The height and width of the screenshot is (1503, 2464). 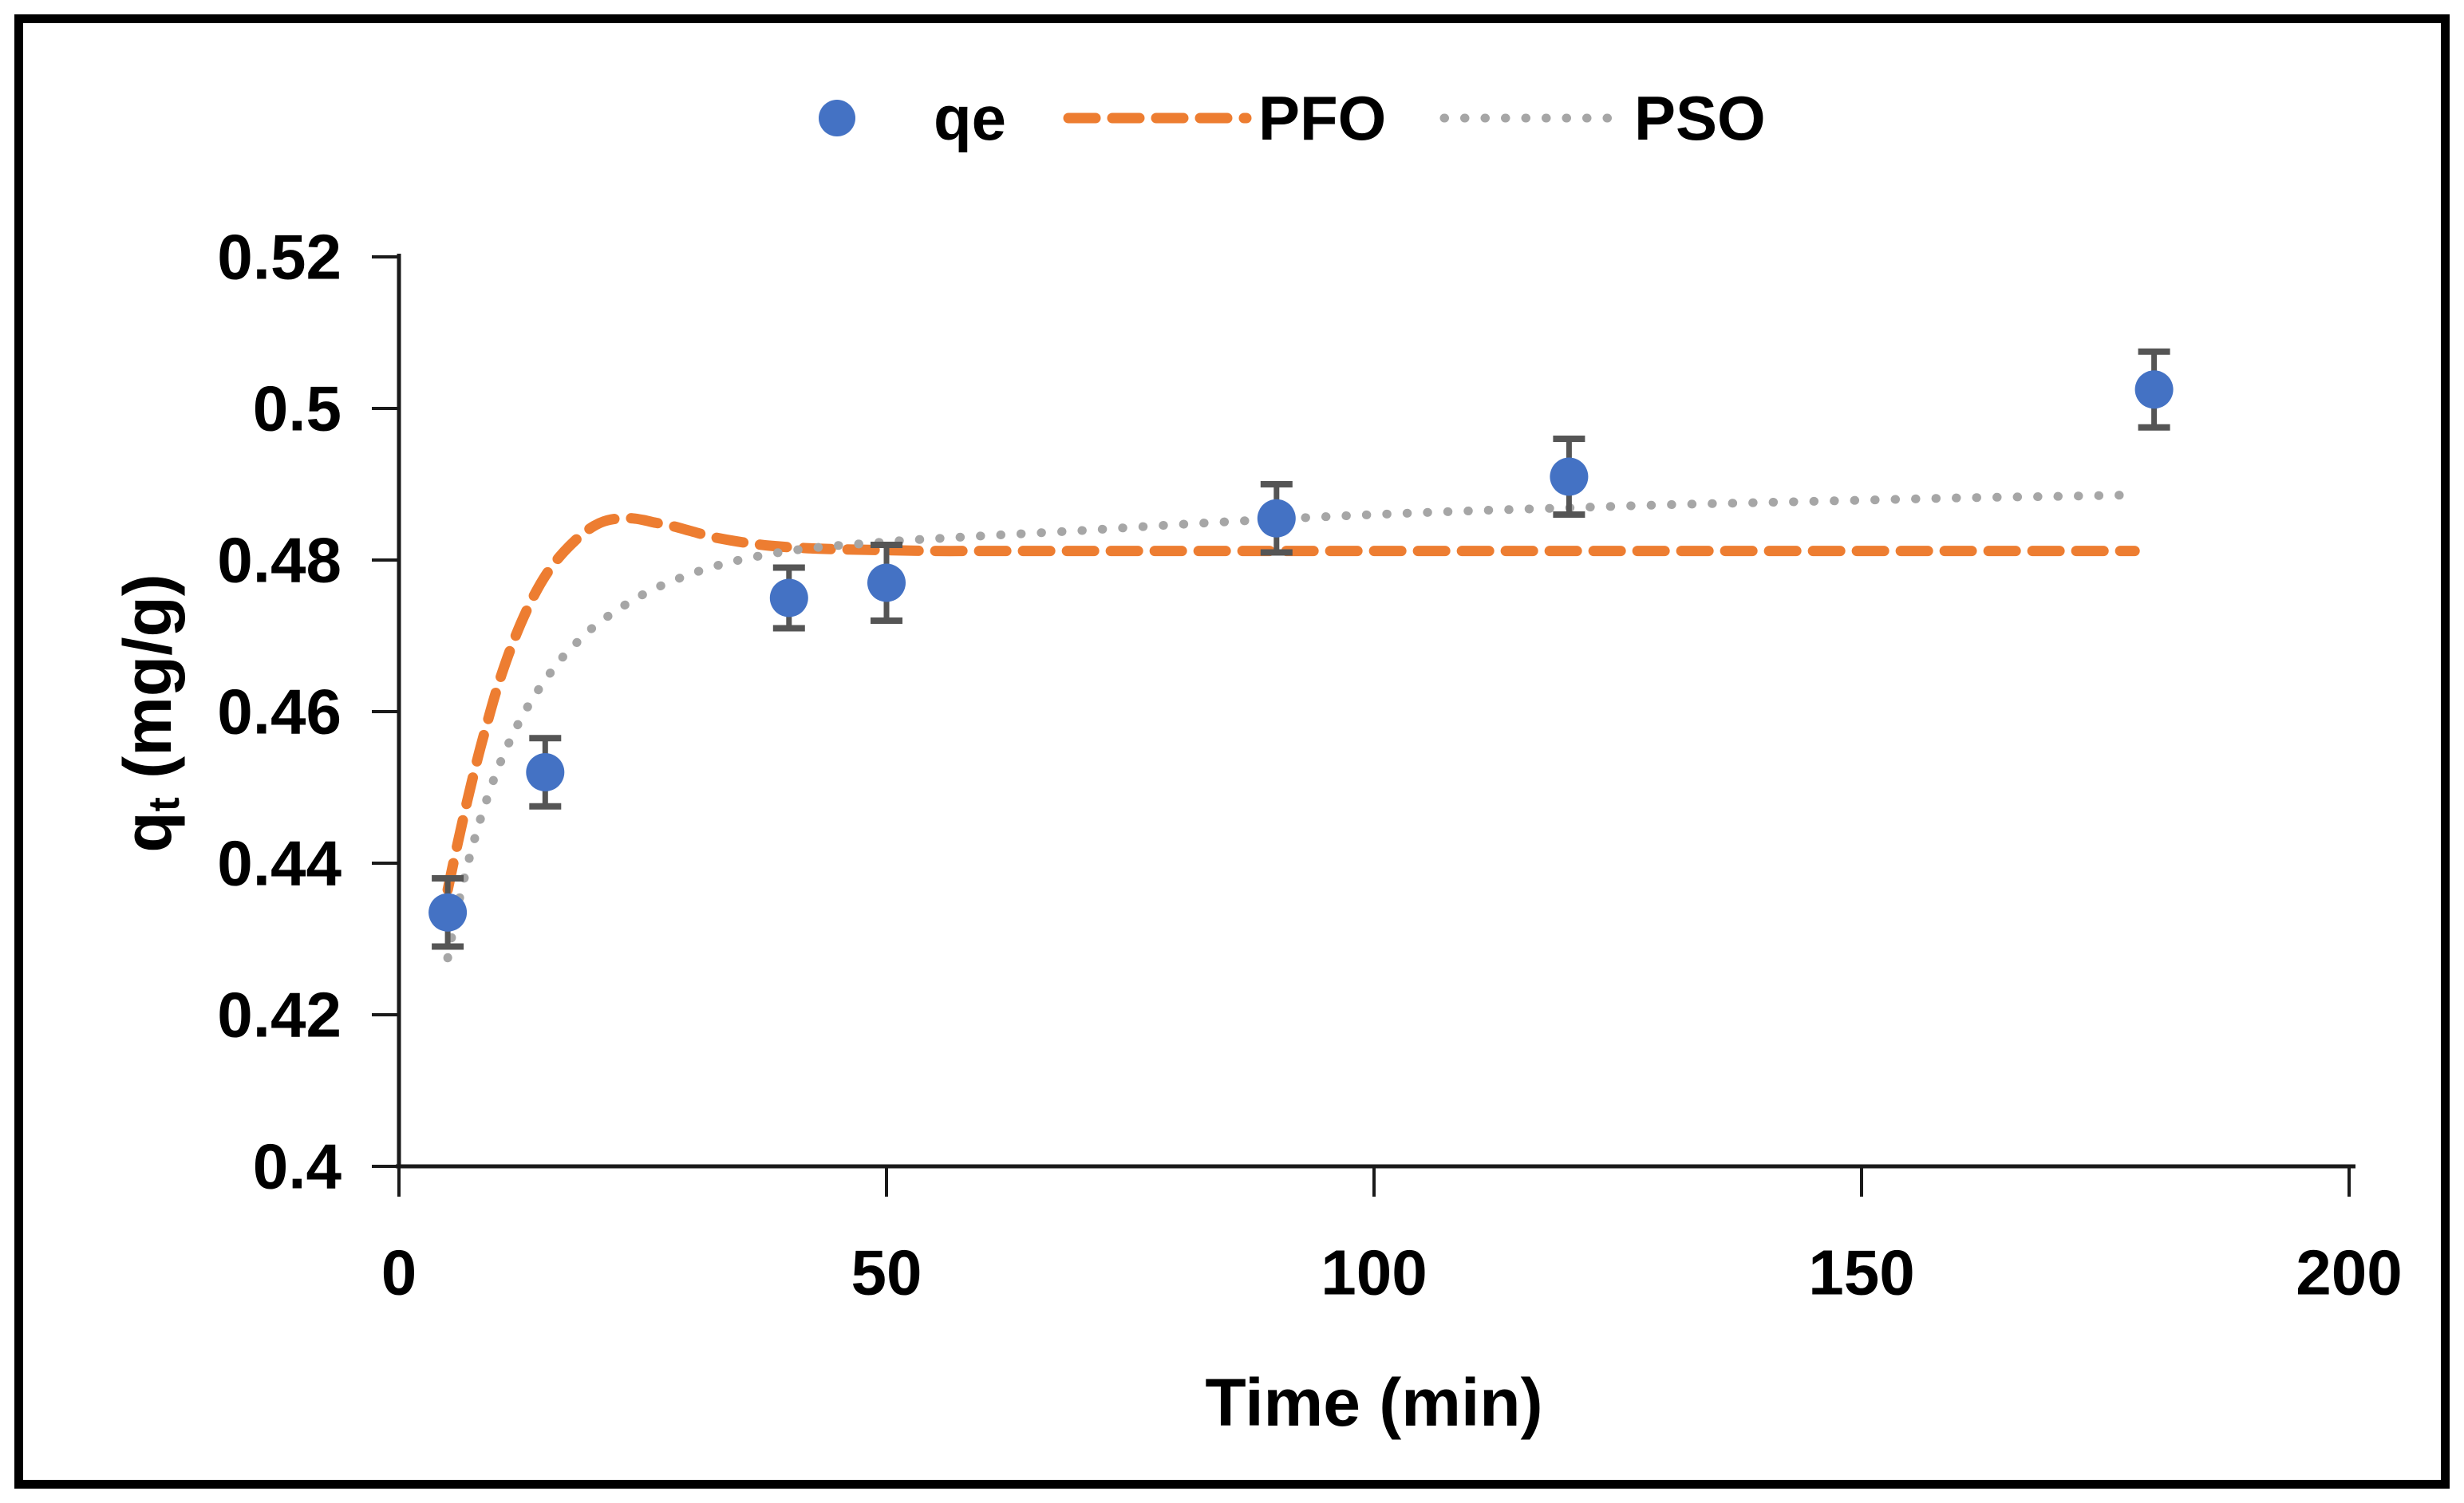 What do you see at coordinates (399, 1272) in the screenshot?
I see `x-tick-label: 0` at bounding box center [399, 1272].